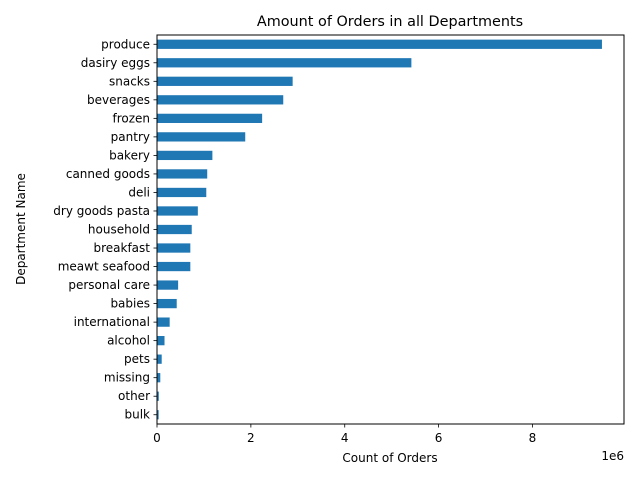 This screenshot has width=640, height=480. Describe the element at coordinates (174, 266) in the screenshot. I see `bar-meawt-seafood` at that location.